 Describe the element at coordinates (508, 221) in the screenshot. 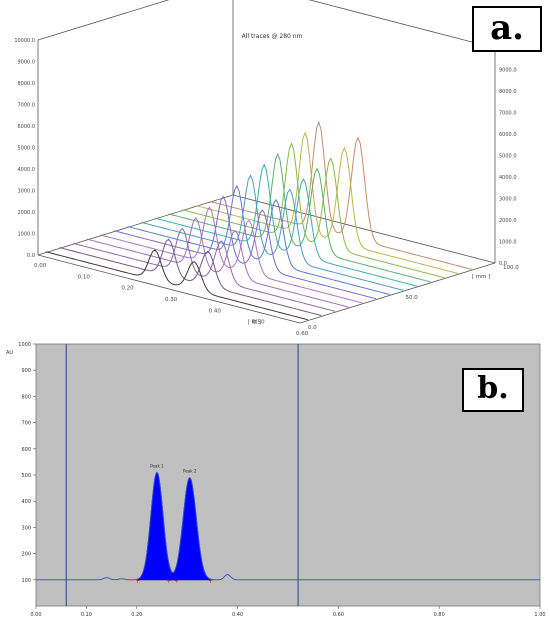

I see `z-tick-right-2: 2000.0` at that location.